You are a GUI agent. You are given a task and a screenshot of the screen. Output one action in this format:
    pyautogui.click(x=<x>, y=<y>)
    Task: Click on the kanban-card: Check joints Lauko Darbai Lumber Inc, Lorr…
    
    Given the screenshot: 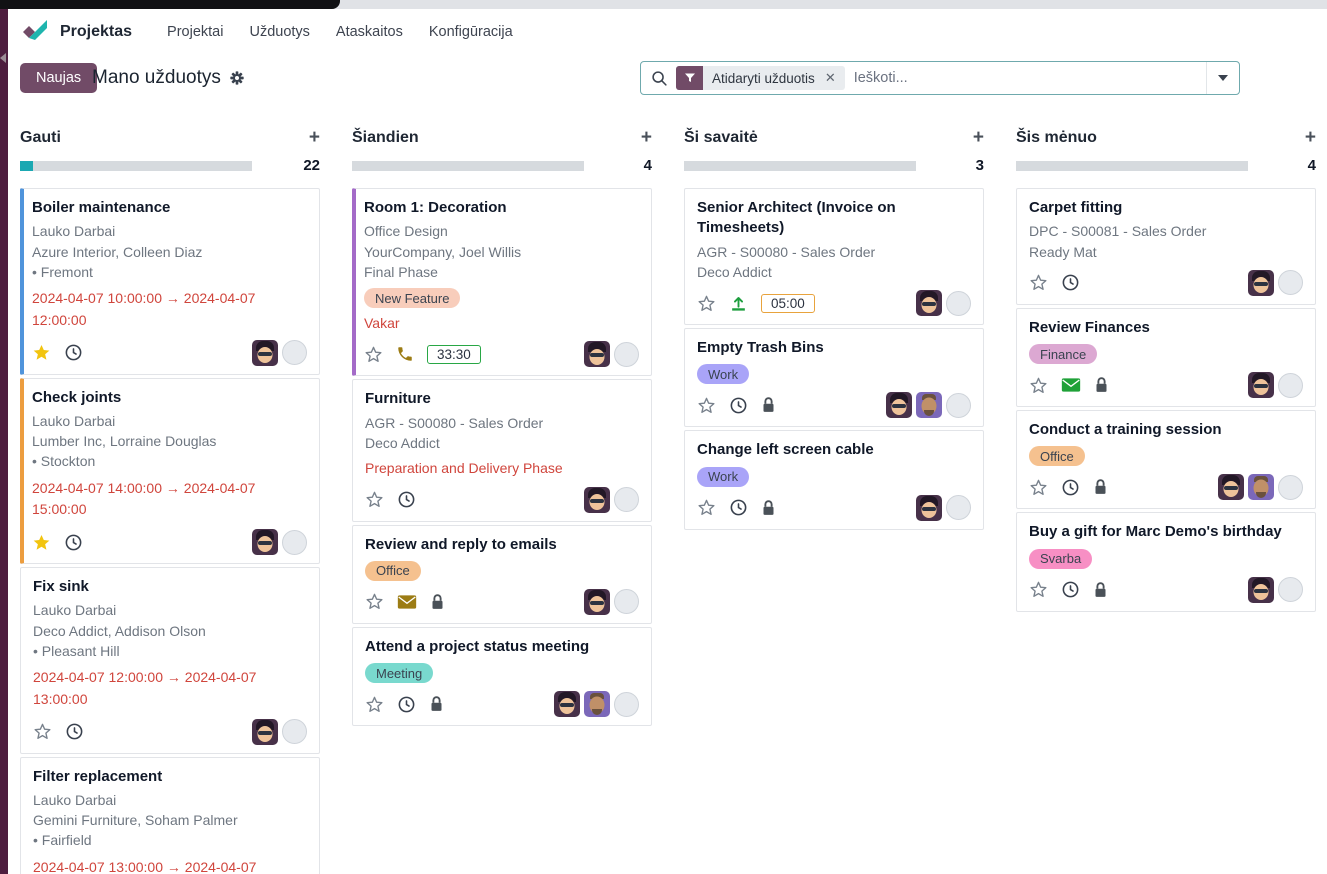 What is the action you would take?
    pyautogui.click(x=170, y=471)
    